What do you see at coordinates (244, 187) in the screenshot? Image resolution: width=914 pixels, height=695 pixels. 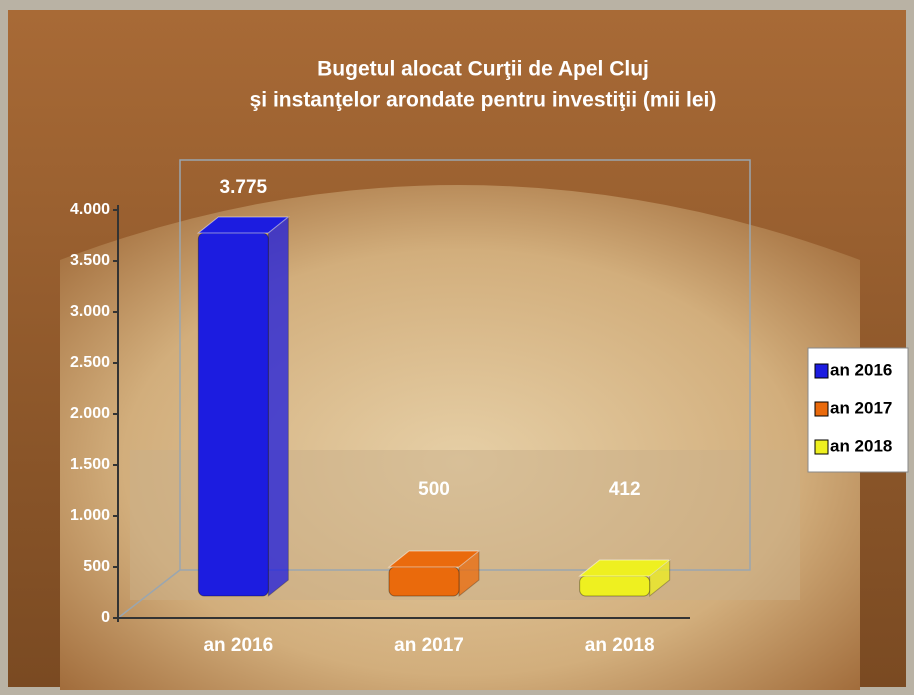 I see `value-label: 3.775` at bounding box center [244, 187].